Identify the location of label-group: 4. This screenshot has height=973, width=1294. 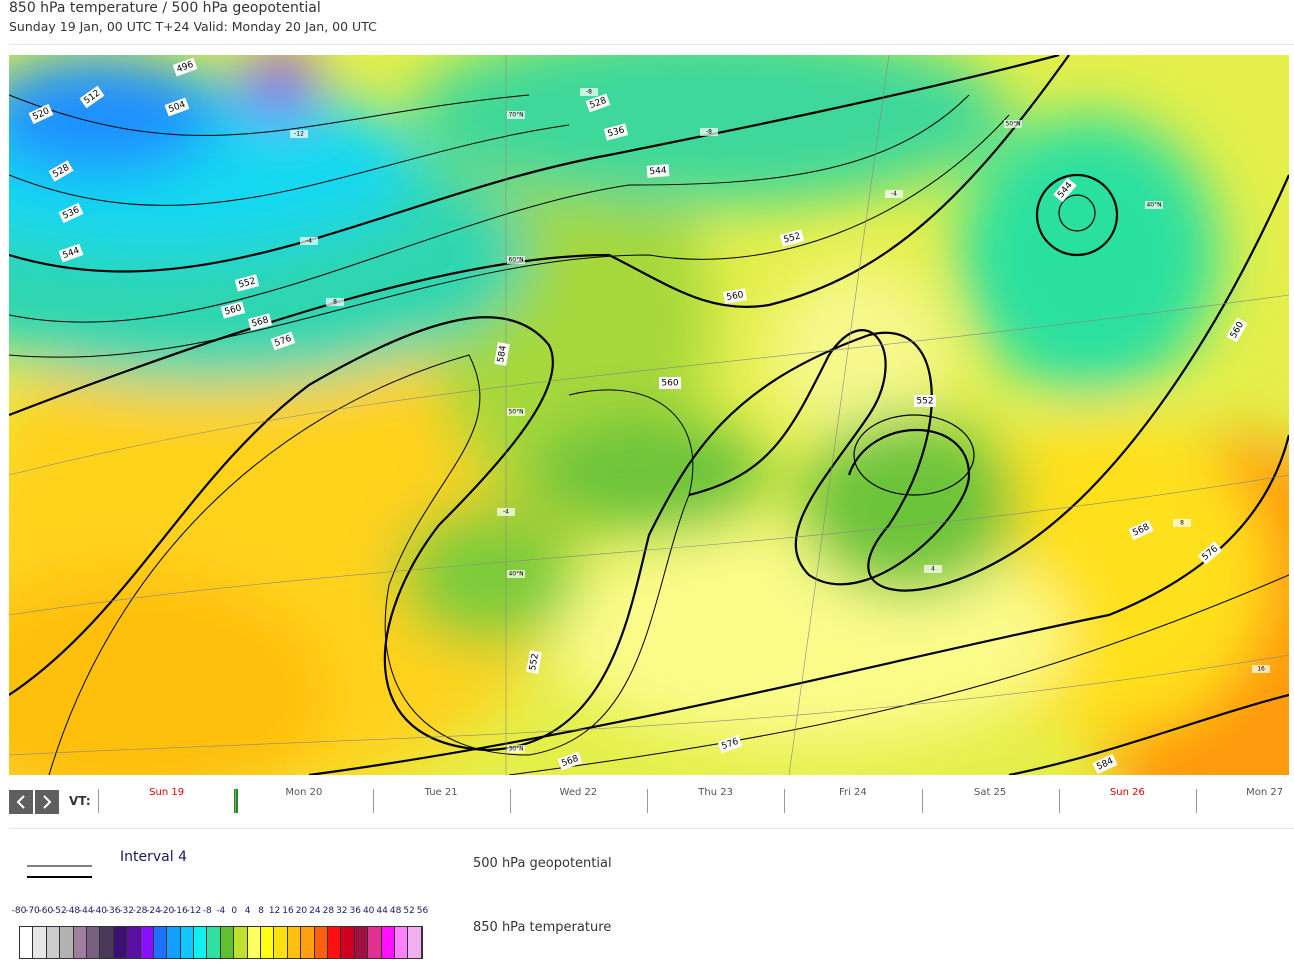
(933, 569).